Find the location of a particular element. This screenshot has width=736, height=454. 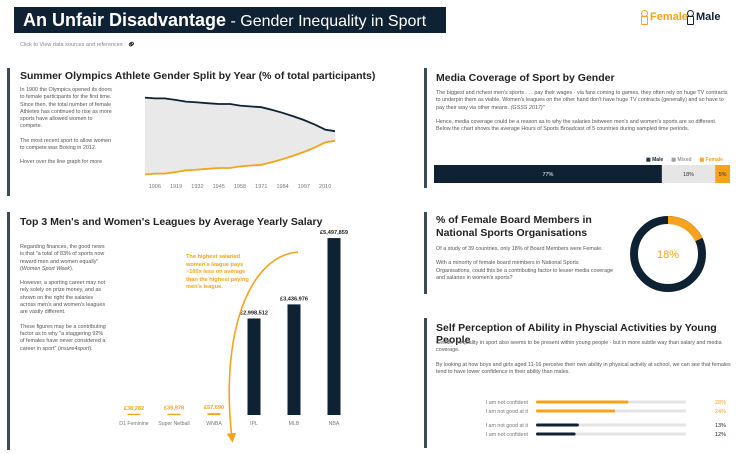

board-donut-chart: 18% is located at coordinates (668, 254).